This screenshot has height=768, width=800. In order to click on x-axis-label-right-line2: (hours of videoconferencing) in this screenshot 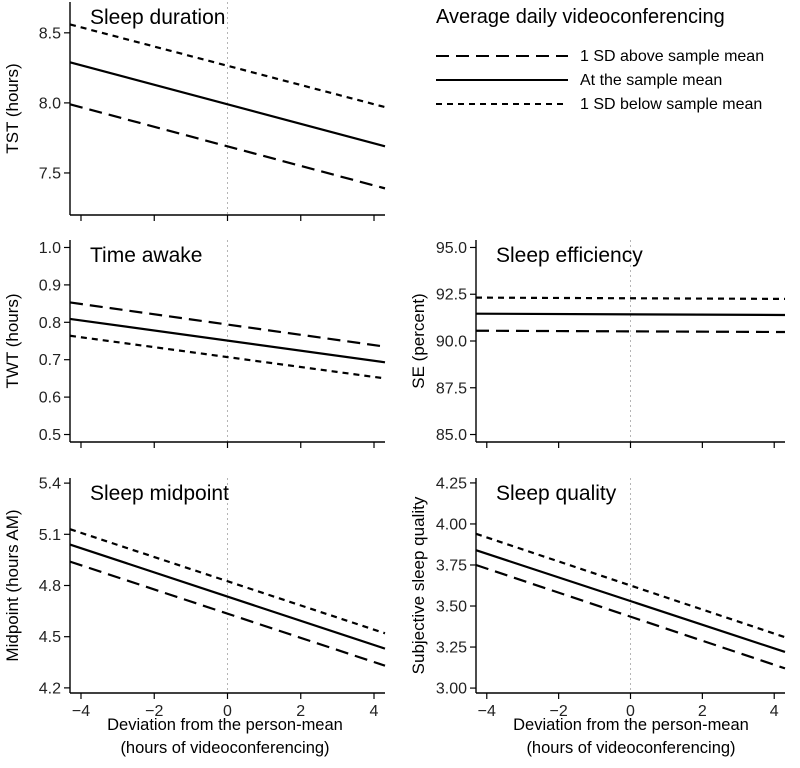, I will do `click(630, 748)`.